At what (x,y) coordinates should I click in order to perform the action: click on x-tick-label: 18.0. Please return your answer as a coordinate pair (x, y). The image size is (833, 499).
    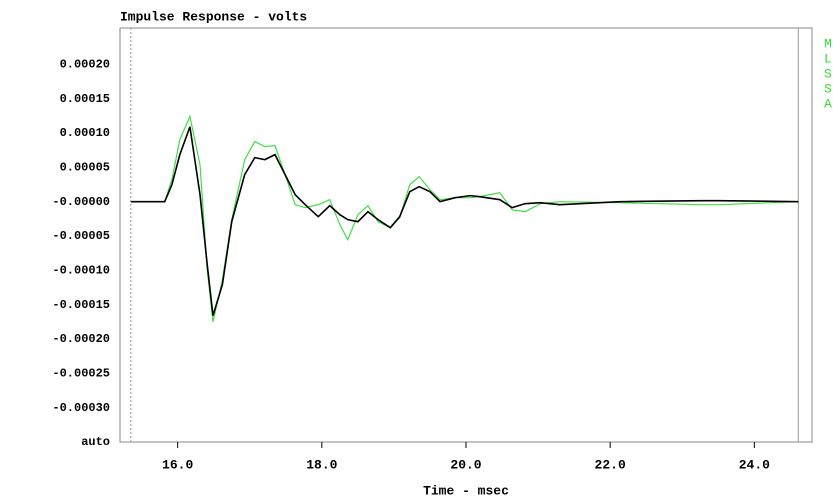
    Looking at the image, I should click on (321, 464).